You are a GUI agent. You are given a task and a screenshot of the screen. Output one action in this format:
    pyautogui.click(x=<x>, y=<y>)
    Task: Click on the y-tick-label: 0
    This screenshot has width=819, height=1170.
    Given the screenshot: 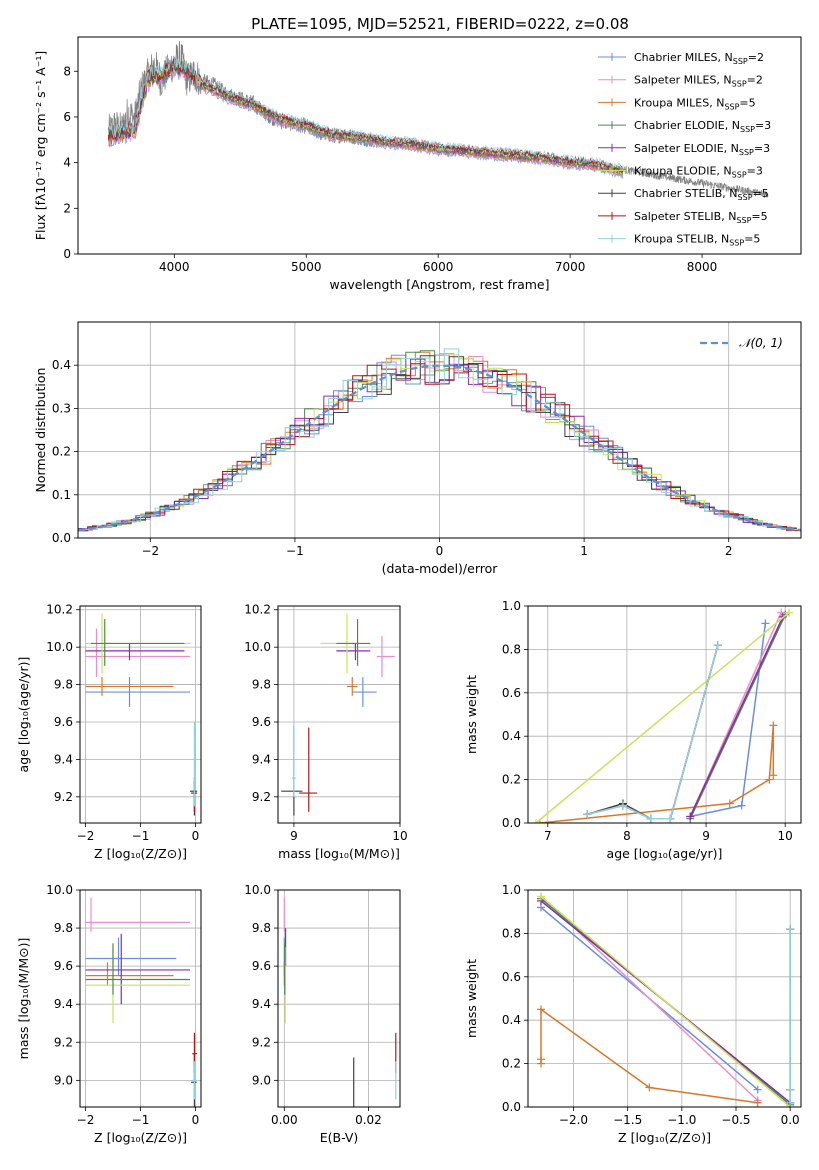 What is the action you would take?
    pyautogui.click(x=67, y=254)
    